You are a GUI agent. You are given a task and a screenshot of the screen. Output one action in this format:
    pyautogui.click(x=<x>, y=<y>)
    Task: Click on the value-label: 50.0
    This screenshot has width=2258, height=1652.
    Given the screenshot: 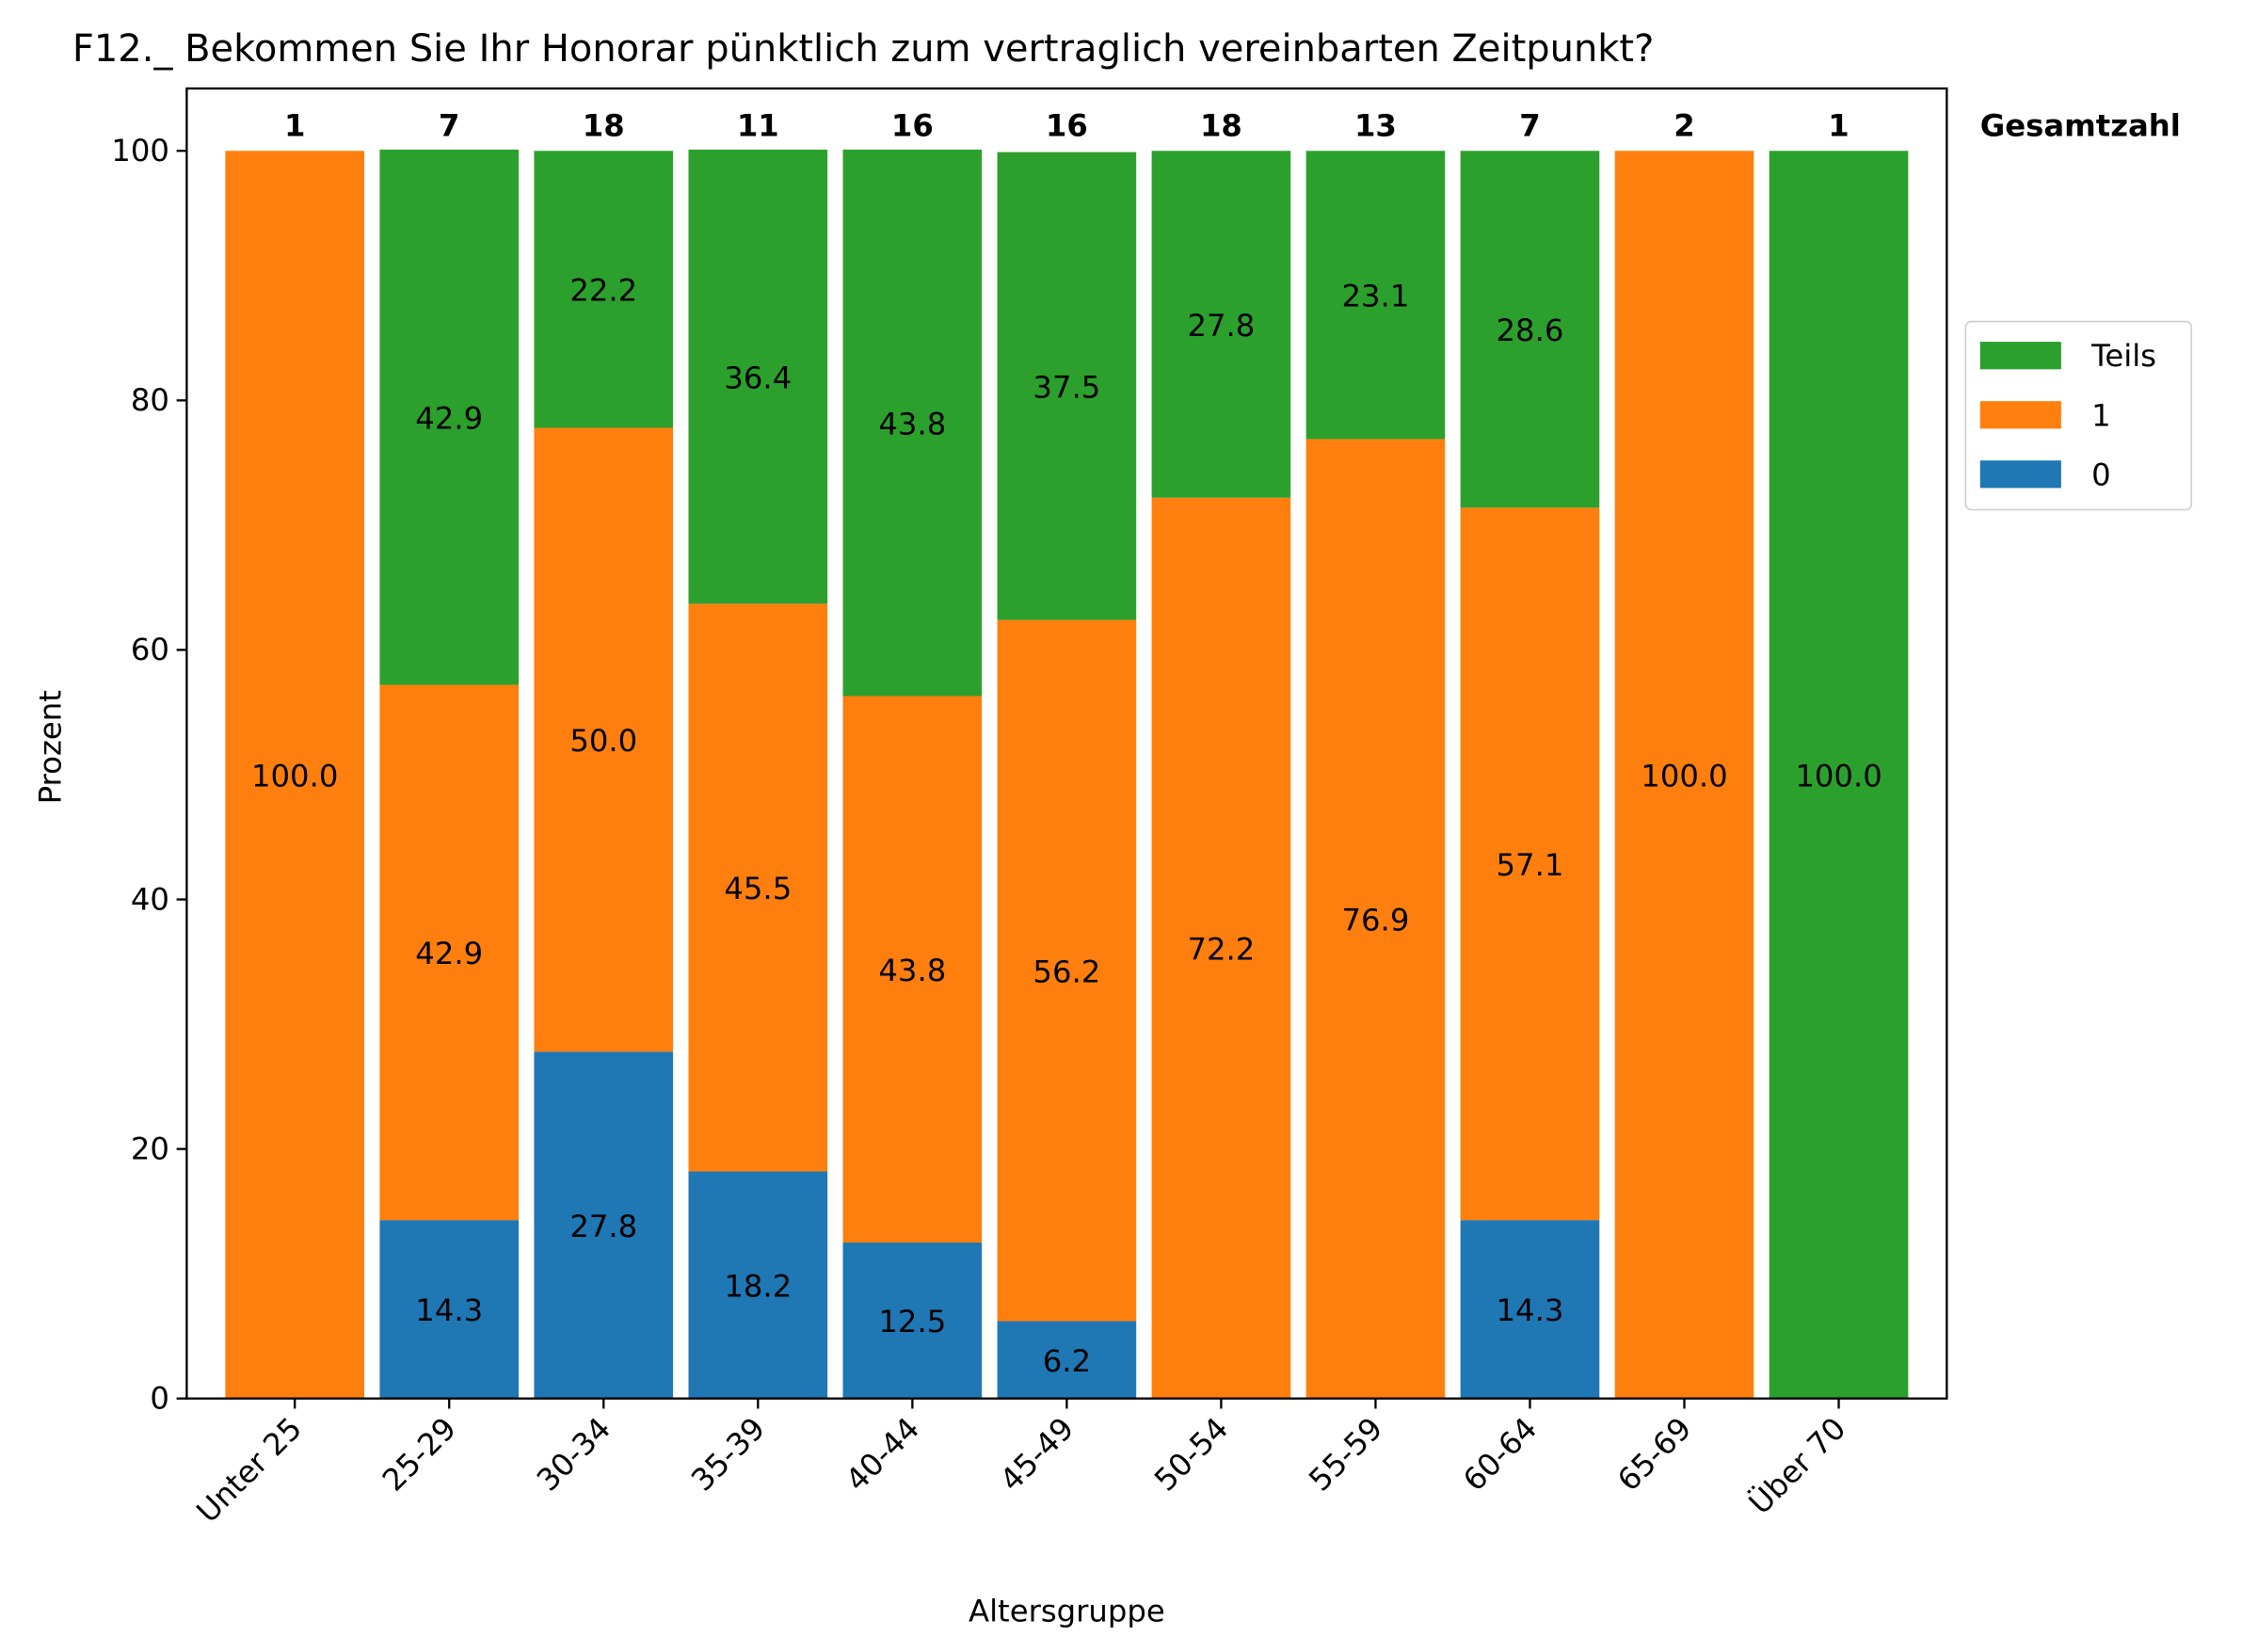 What is the action you would take?
    pyautogui.click(x=603, y=741)
    